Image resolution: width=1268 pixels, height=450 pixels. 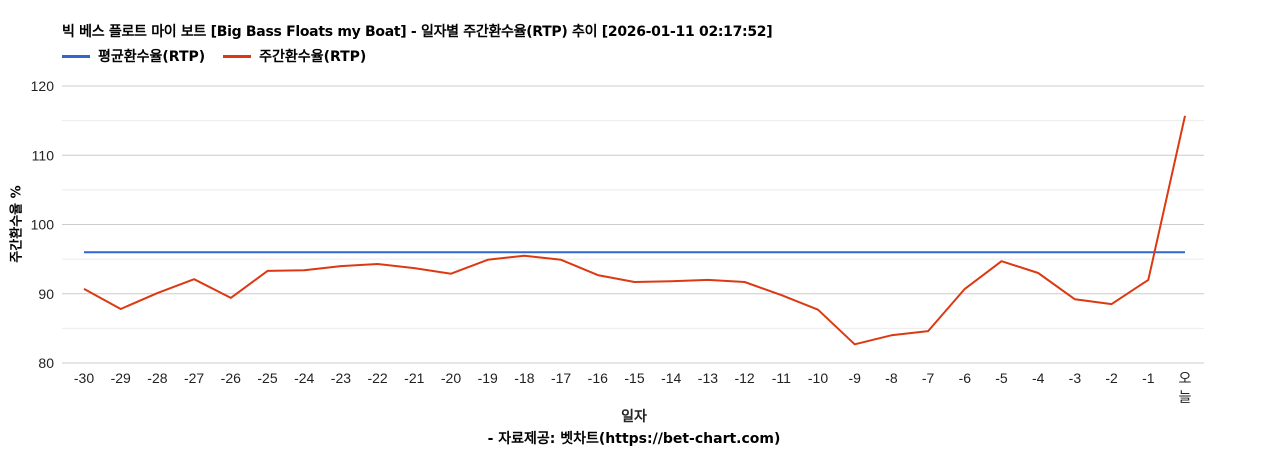 I want to click on x-tick-label: -11, so click(x=781, y=378).